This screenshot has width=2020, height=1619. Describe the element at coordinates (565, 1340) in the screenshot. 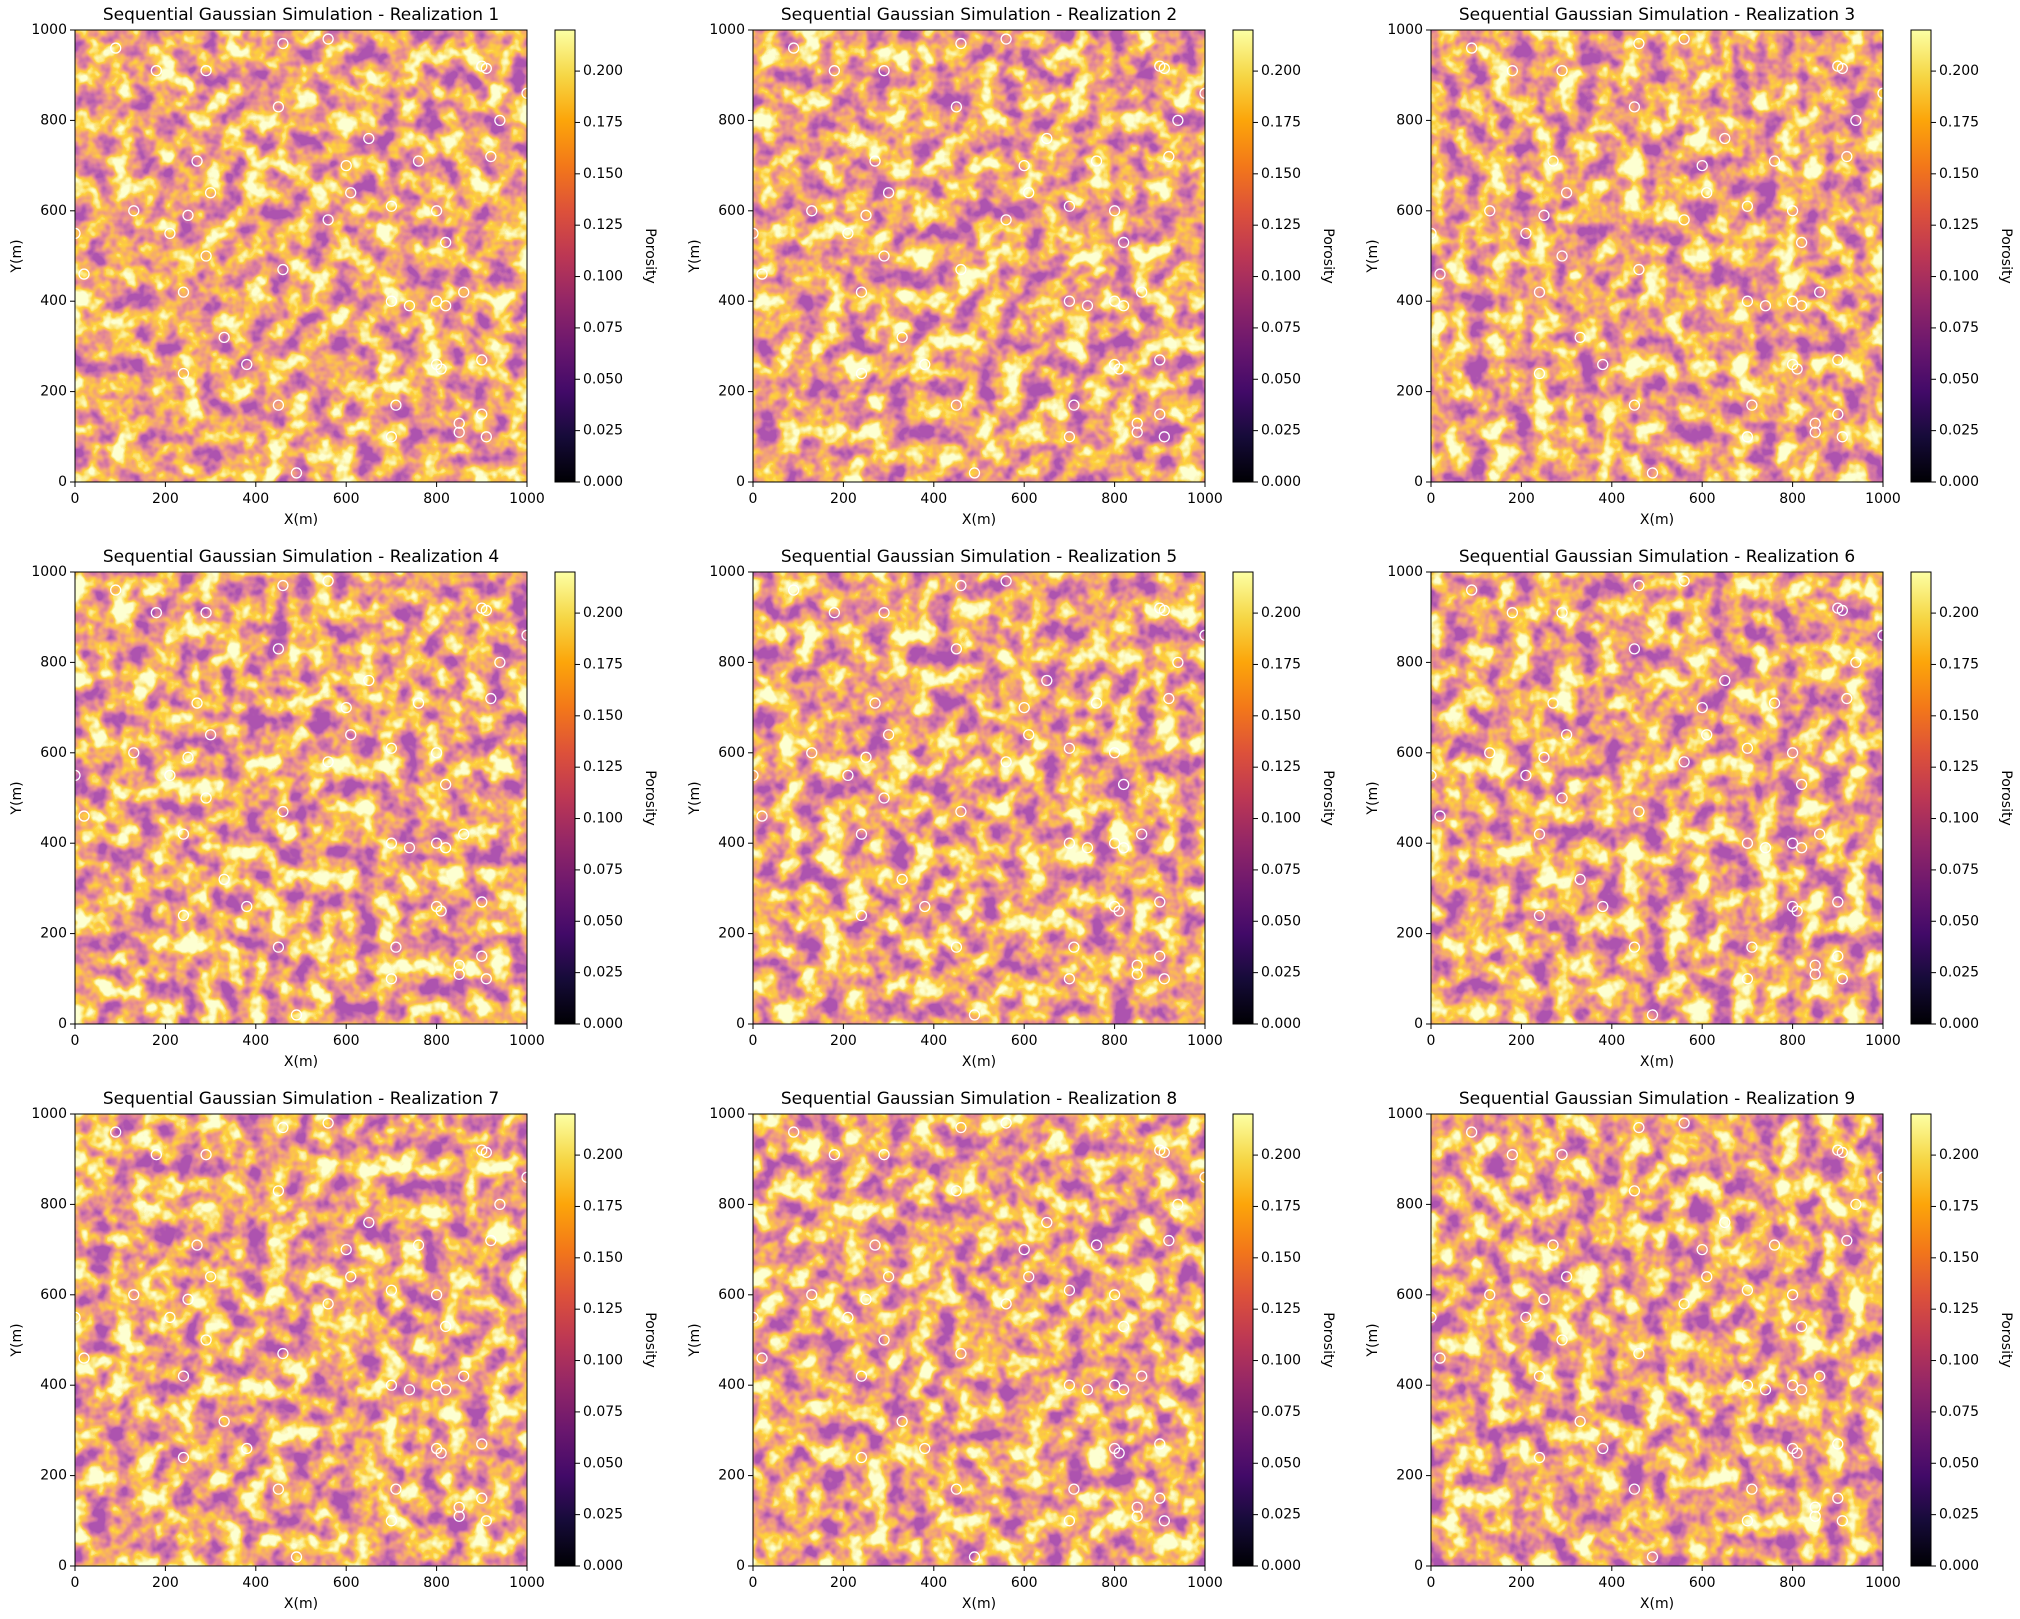

I see `colorbar` at that location.